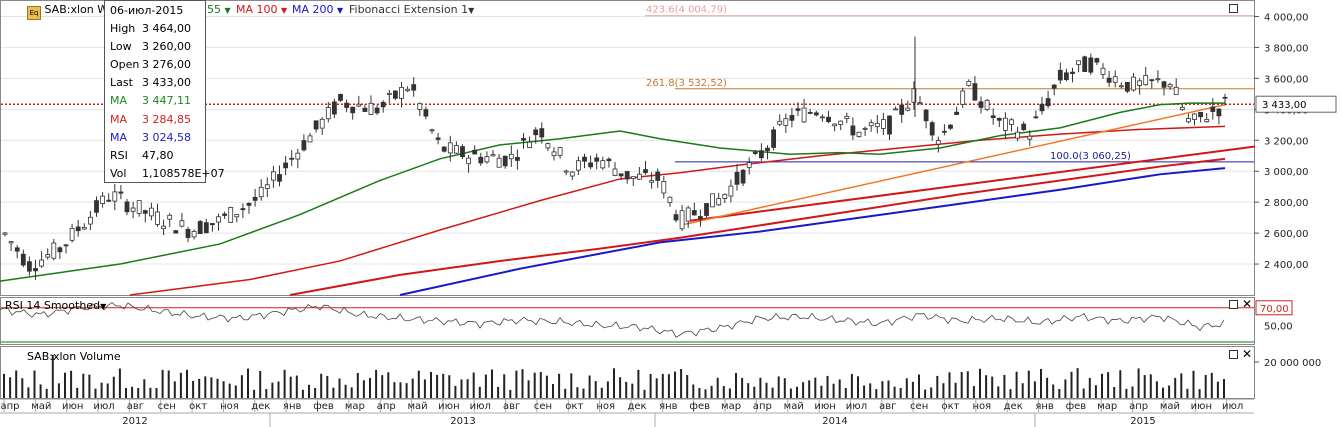  I want to click on tooltip-row: Last 3 433,00, so click(150, 83).